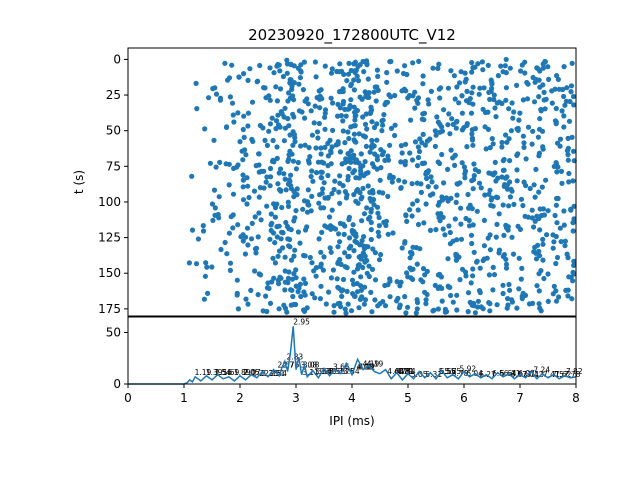  Describe the element at coordinates (535, 374) in the screenshot. I see `peak-annotation: 7.13` at that location.